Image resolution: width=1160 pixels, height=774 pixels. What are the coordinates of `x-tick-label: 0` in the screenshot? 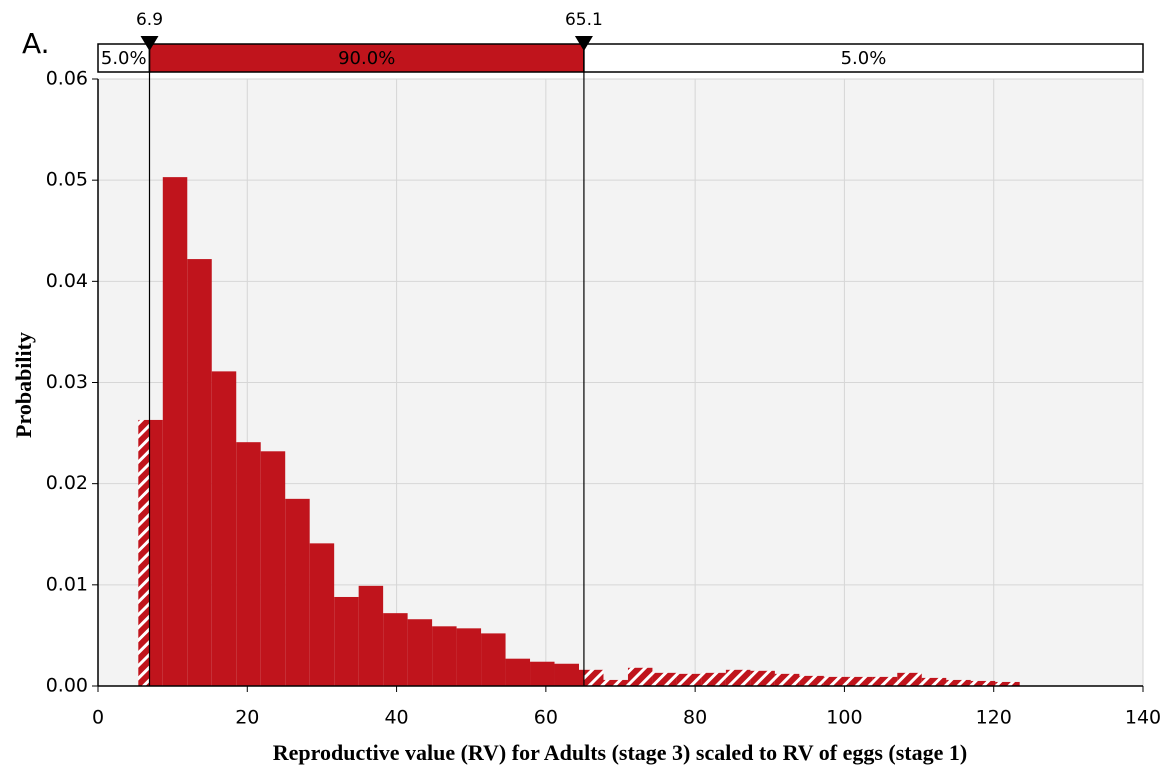 It's located at (98, 718).